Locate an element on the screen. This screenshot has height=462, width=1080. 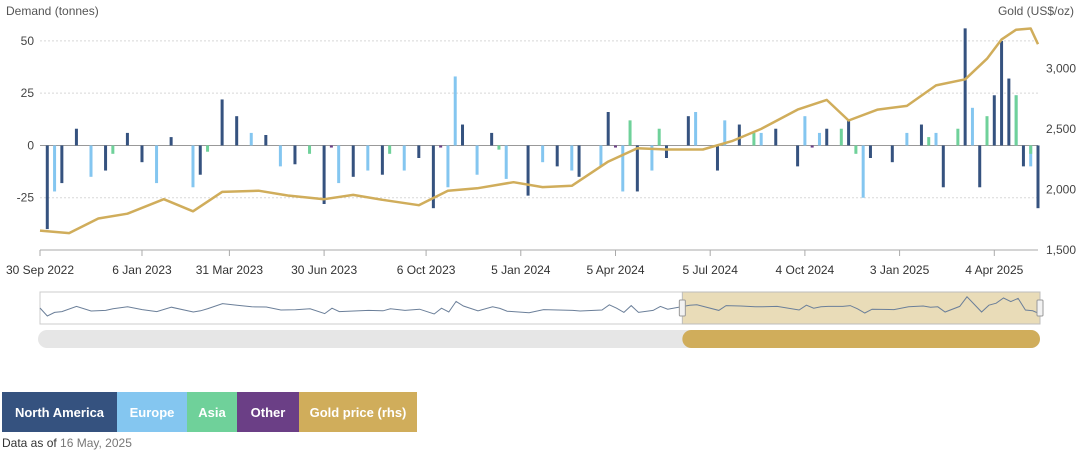
x-tick-label: 30 Jun 2023 is located at coordinates (324, 270).